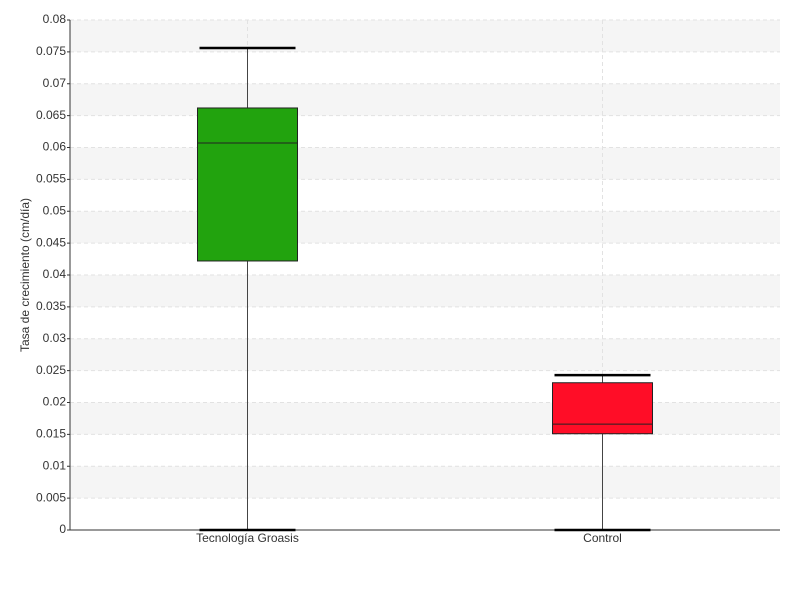 This screenshot has height=600, width=800. What do you see at coordinates (51, 434) in the screenshot?
I see `y-tick-label: 0.015` at bounding box center [51, 434].